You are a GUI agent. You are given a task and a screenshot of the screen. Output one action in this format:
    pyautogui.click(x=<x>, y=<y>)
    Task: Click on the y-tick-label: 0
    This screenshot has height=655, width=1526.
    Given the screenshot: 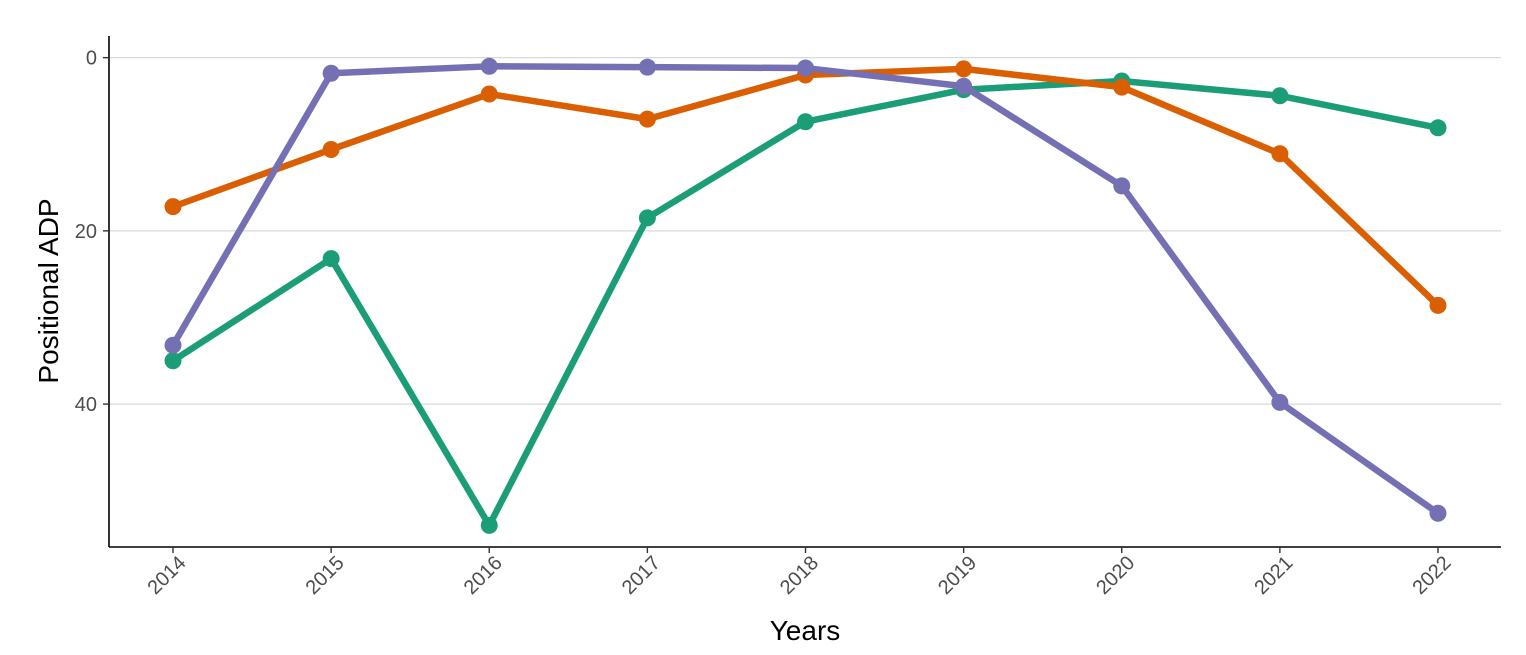 What is the action you would take?
    pyautogui.click(x=91, y=59)
    